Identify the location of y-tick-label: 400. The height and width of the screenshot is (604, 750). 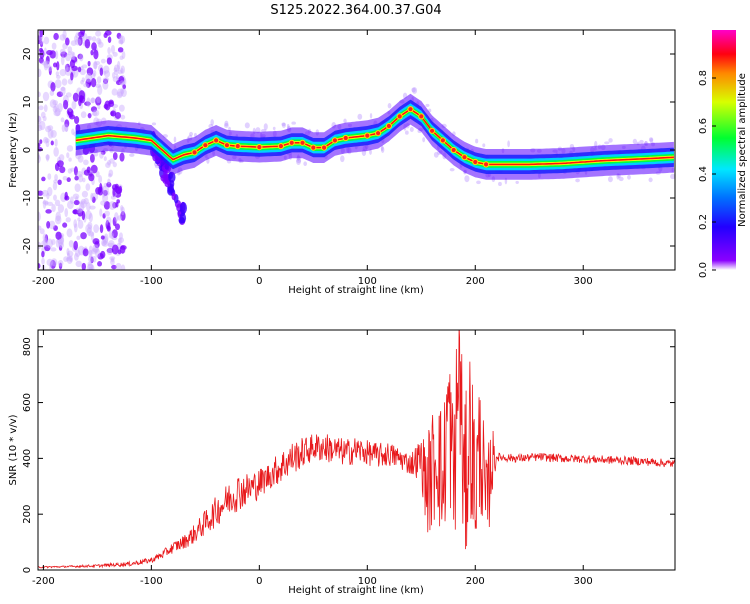
(27, 458).